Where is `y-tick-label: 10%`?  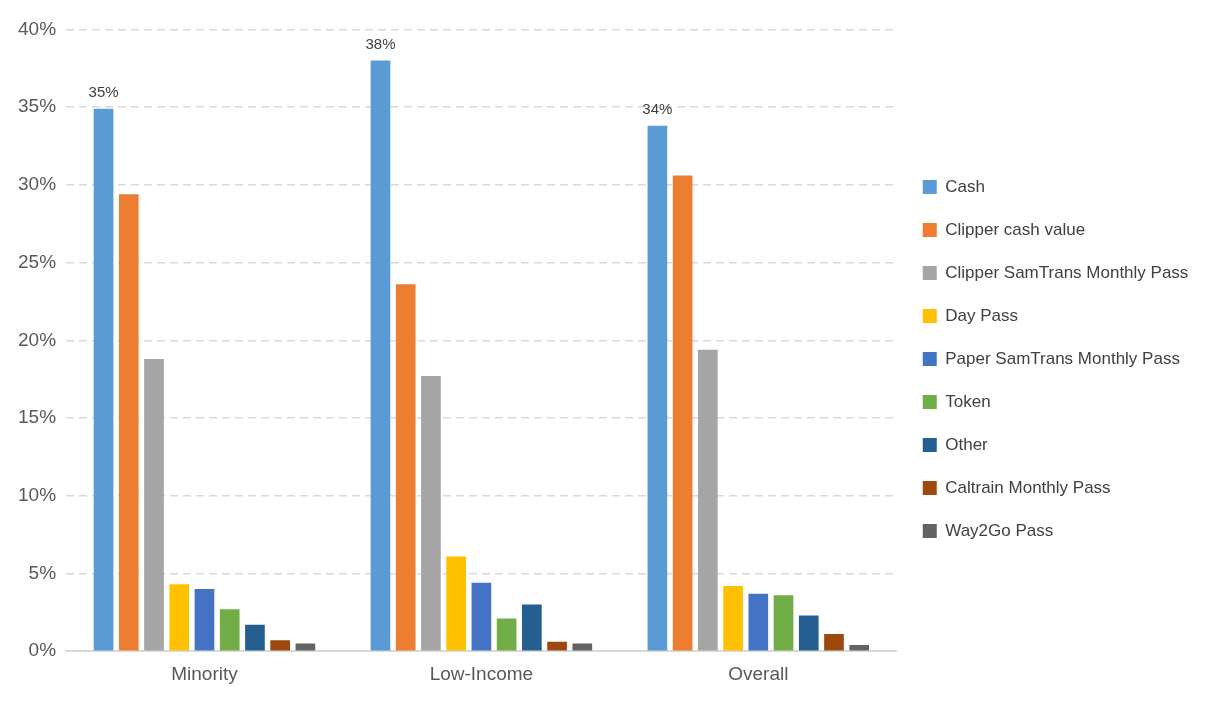
y-tick-label: 10% is located at coordinates (37, 494).